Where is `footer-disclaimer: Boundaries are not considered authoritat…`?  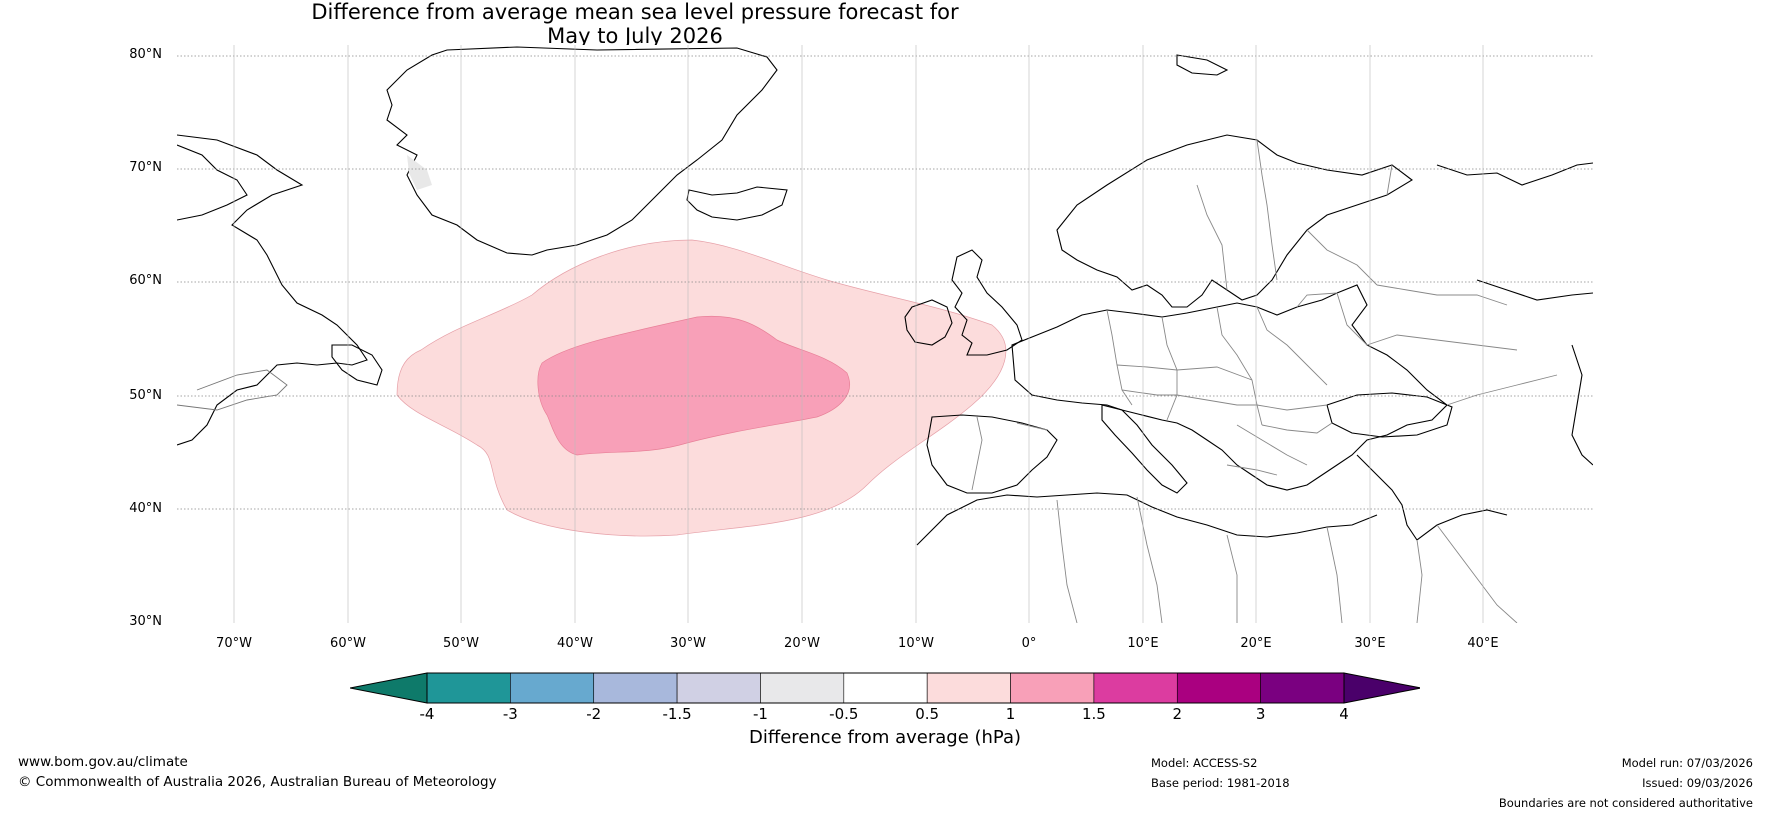 footer-disclaimer: Boundaries are not considered authoritat… is located at coordinates (1625, 803).